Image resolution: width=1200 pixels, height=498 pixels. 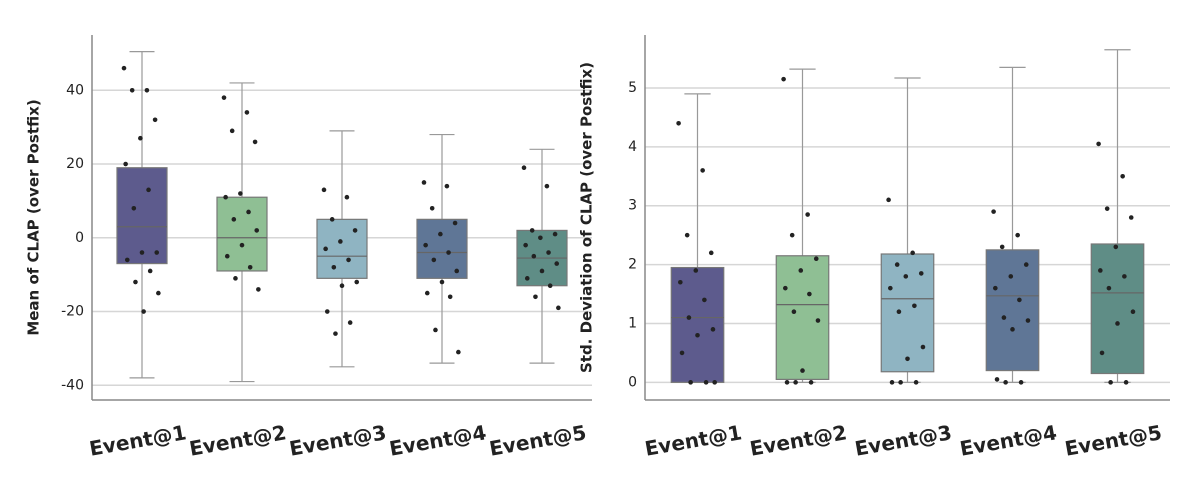 I want to click on y-tick-label: 5, so click(x=632, y=88).